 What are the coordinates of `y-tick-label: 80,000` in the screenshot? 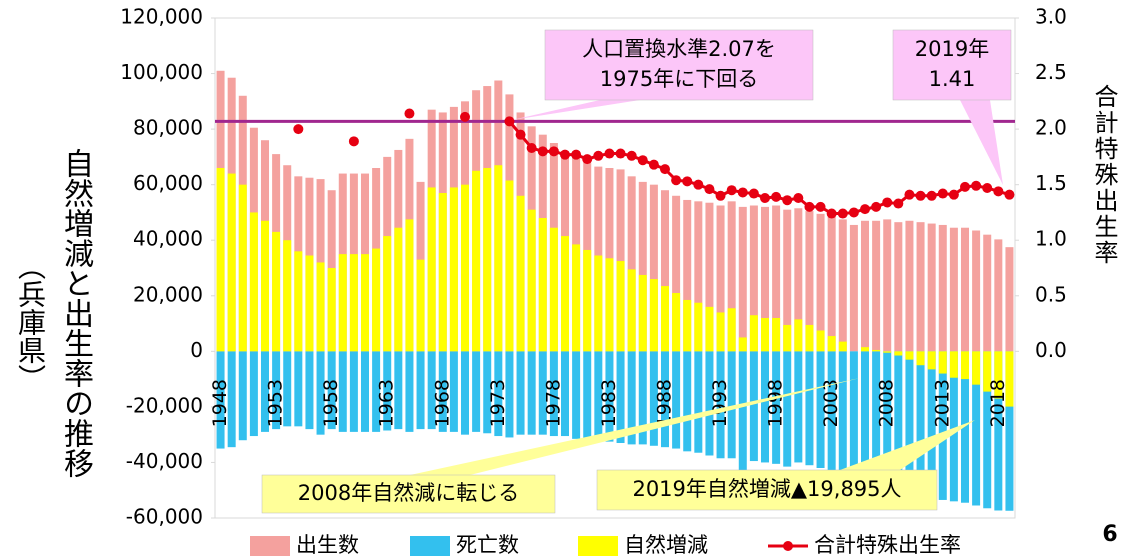 It's located at (168, 128).